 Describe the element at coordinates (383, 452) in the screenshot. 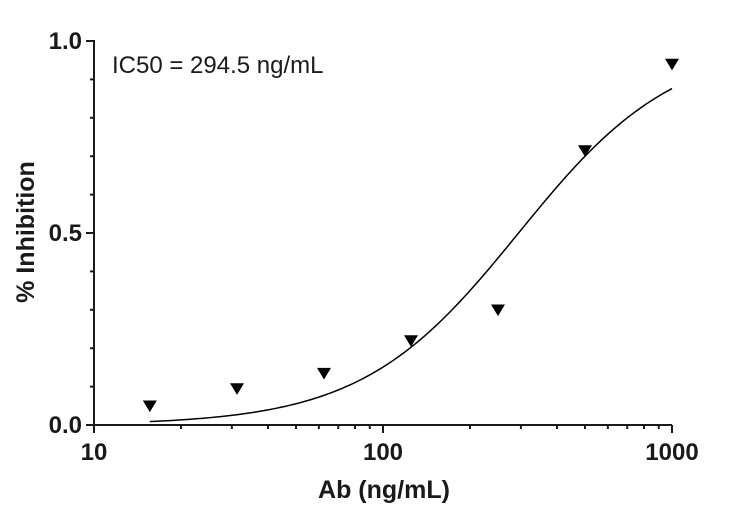

I see `x-tick-label: 100` at that location.